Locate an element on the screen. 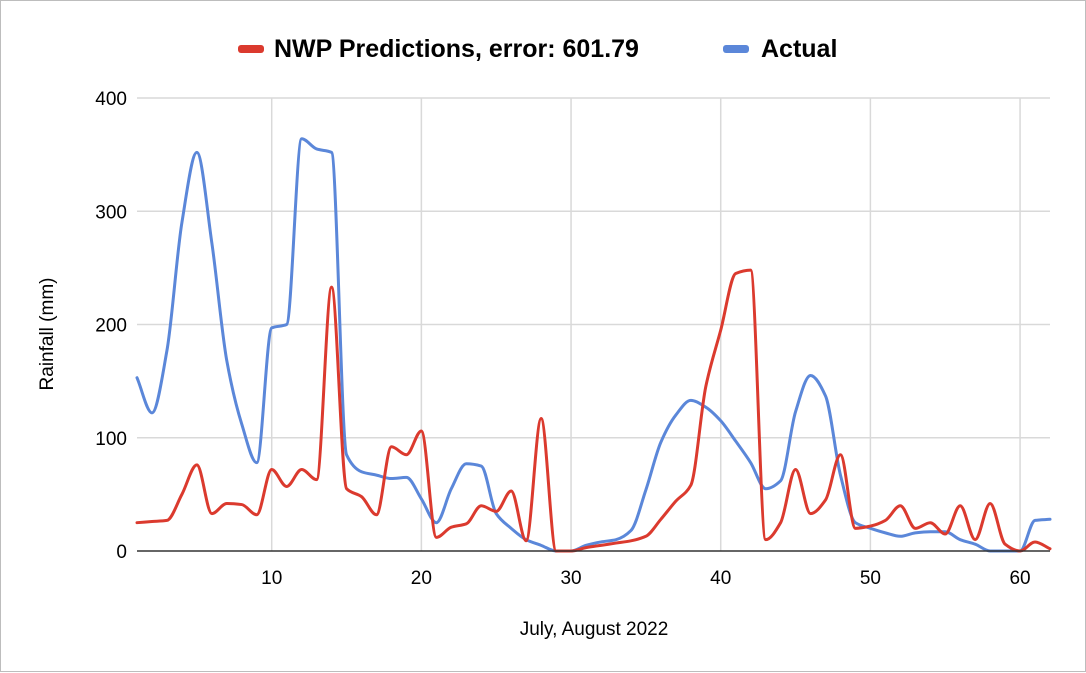  x-tick-labels: 10 20 30 40 50 60 is located at coordinates (646, 578).